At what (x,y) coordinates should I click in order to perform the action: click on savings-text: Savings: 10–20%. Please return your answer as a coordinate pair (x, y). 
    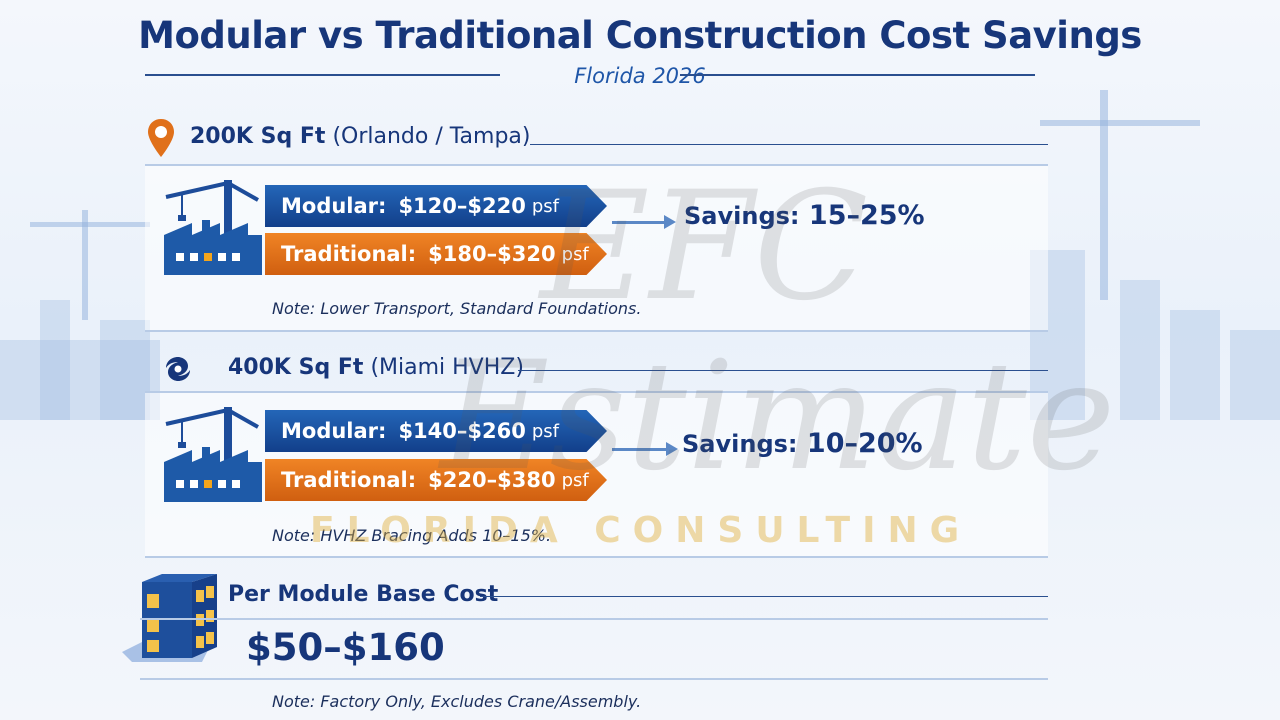
    Looking at the image, I should click on (802, 443).